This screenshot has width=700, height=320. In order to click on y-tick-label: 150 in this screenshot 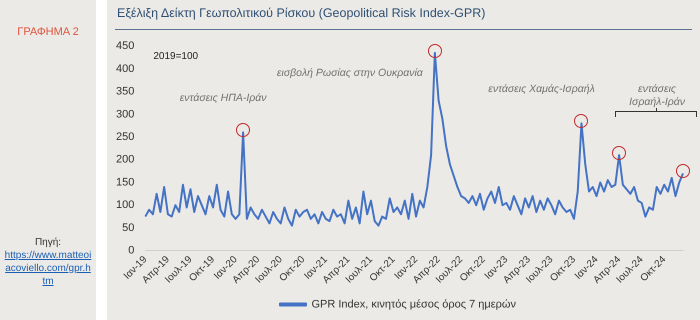, I will do `click(125, 182)`.